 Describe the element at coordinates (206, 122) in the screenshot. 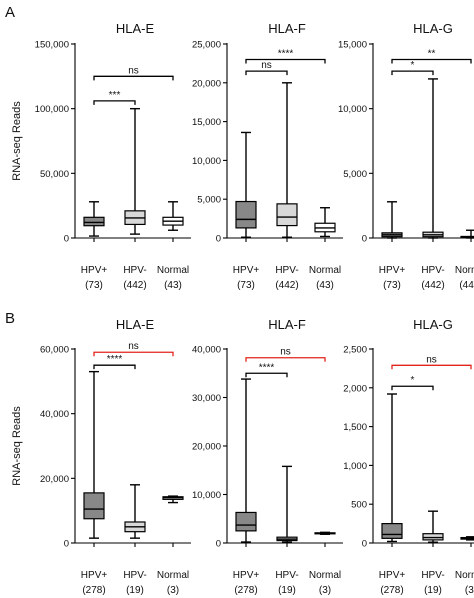

I see `y-tick-label: 15,000` at that location.